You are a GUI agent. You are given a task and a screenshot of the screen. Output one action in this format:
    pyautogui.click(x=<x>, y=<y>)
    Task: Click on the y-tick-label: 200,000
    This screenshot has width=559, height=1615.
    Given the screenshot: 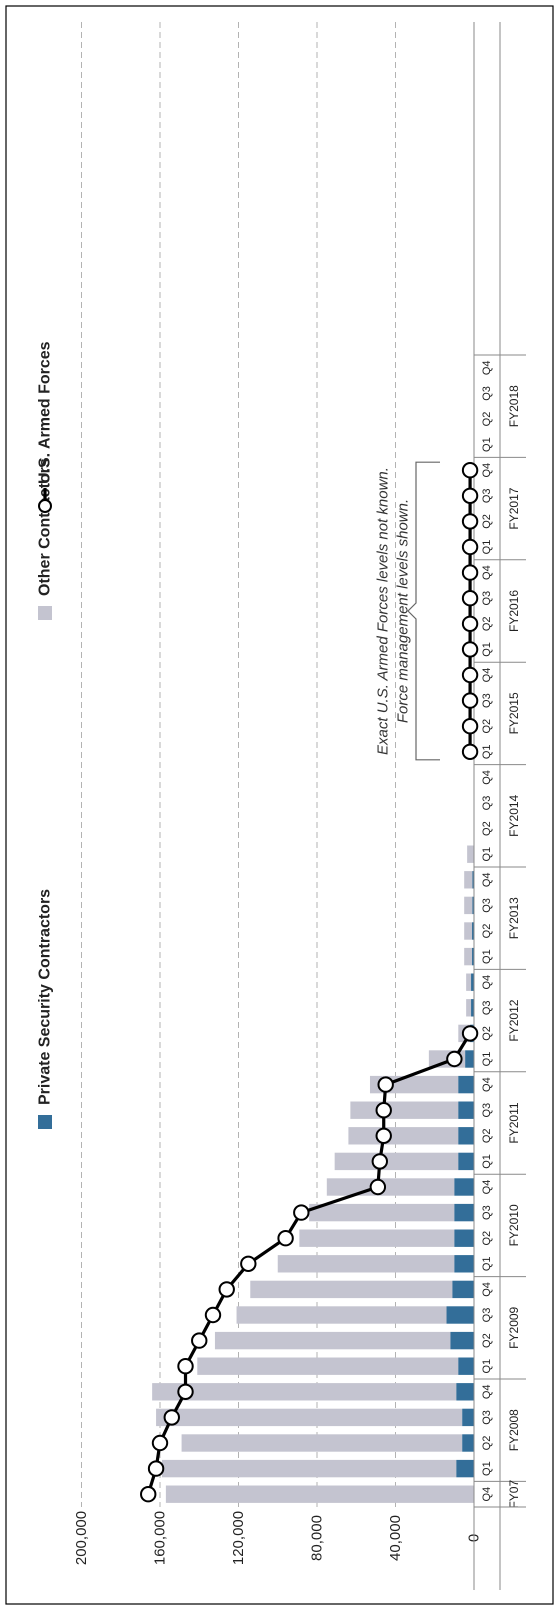 What is the action you would take?
    pyautogui.click(x=81, y=1538)
    